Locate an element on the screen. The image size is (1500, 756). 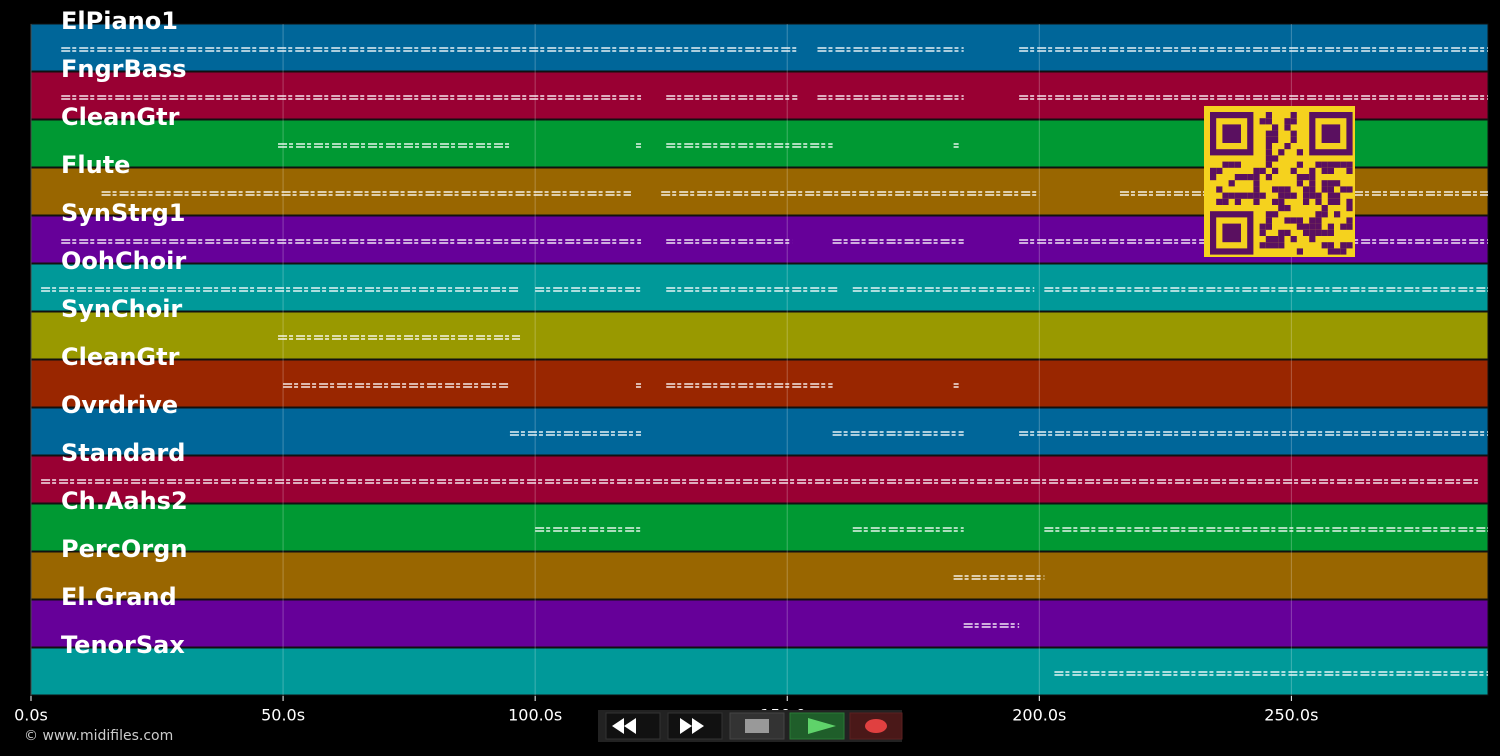
track-name: SynStrg1 is located at coordinates (123, 213).